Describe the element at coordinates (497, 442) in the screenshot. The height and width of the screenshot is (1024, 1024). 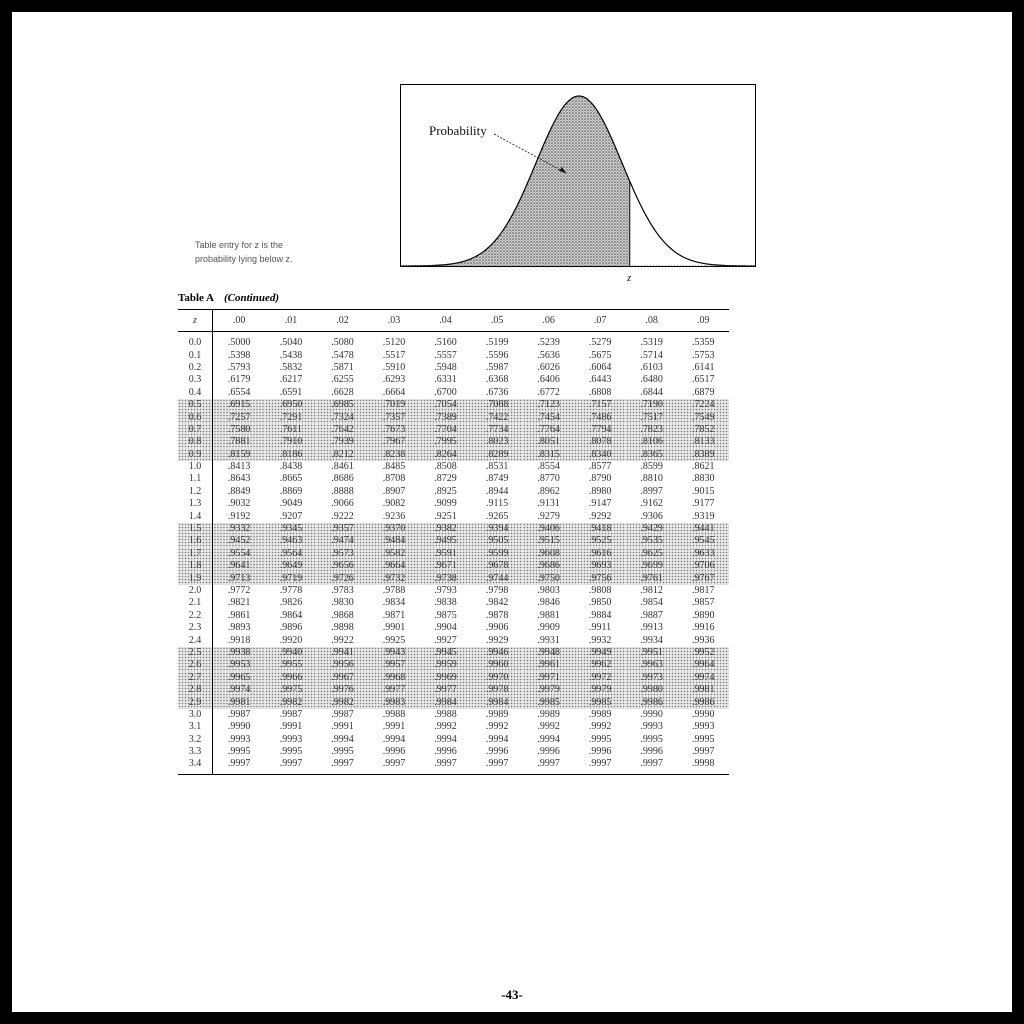
I see `probability-cell: .8023` at that location.